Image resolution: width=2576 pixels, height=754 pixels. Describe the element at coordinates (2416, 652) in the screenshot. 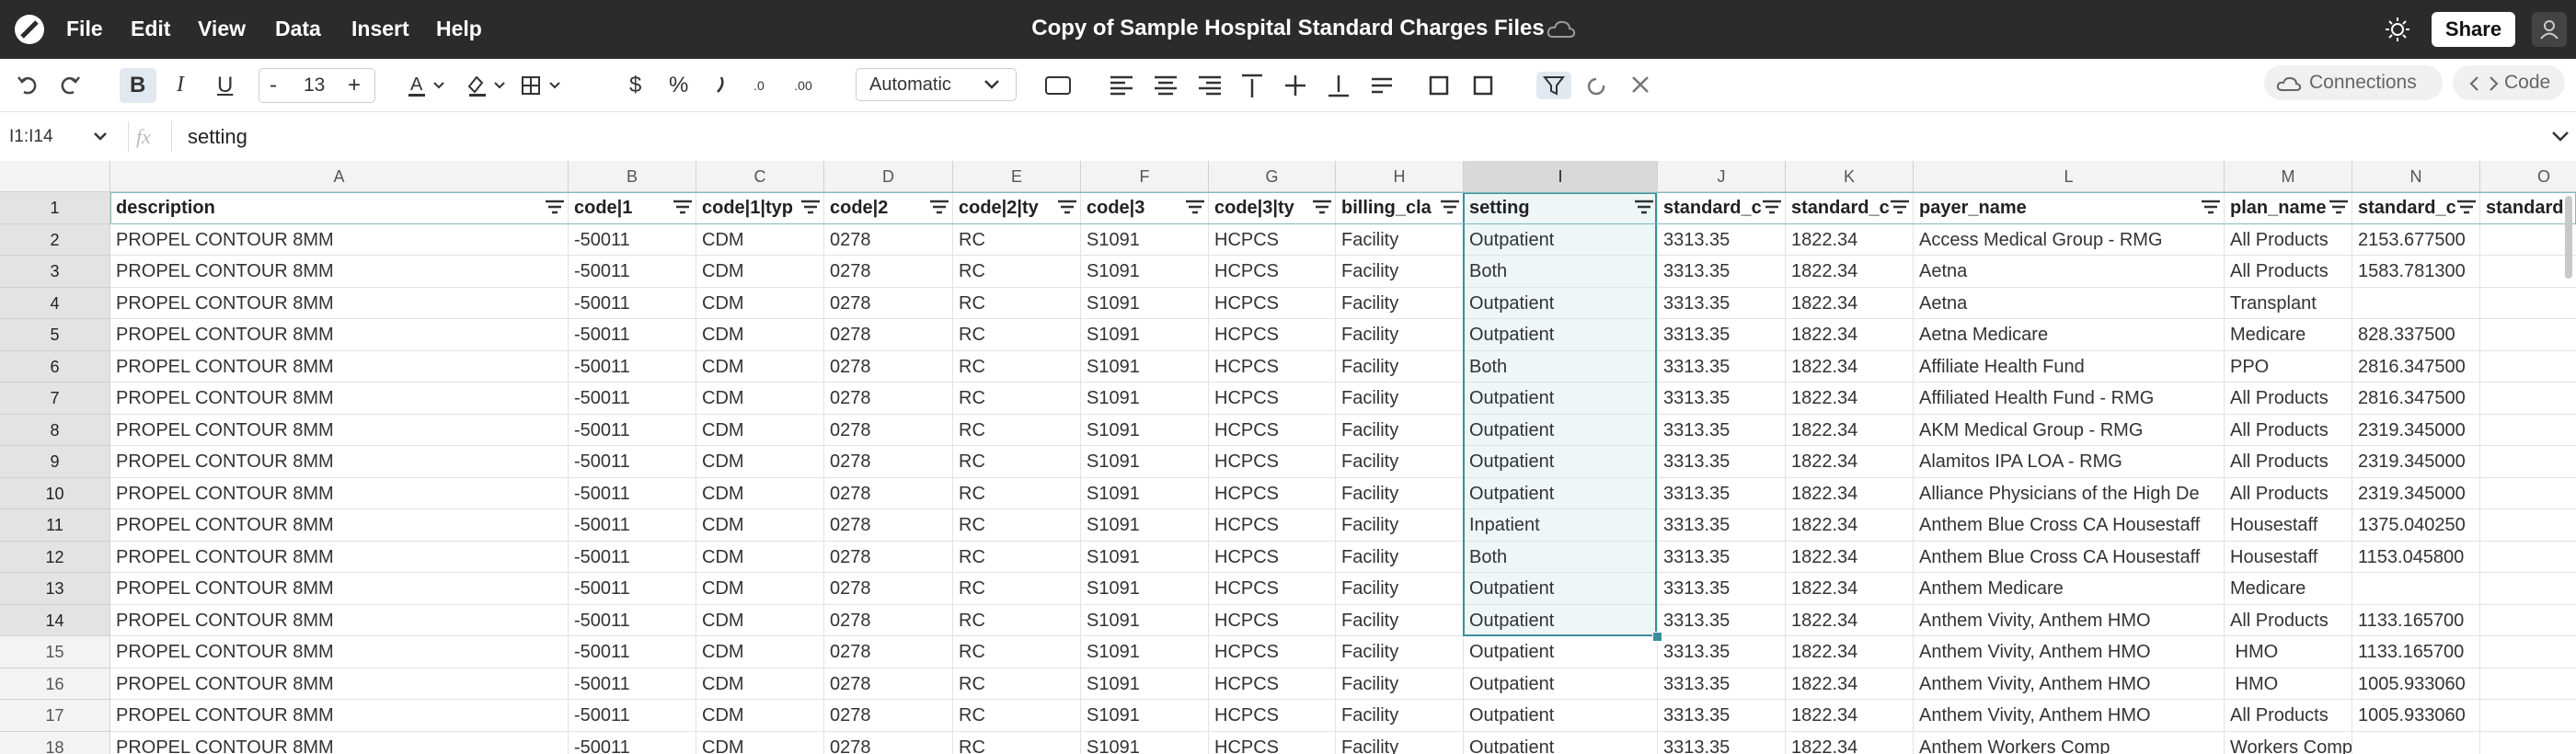

I see `cell: 1133.165700` at that location.